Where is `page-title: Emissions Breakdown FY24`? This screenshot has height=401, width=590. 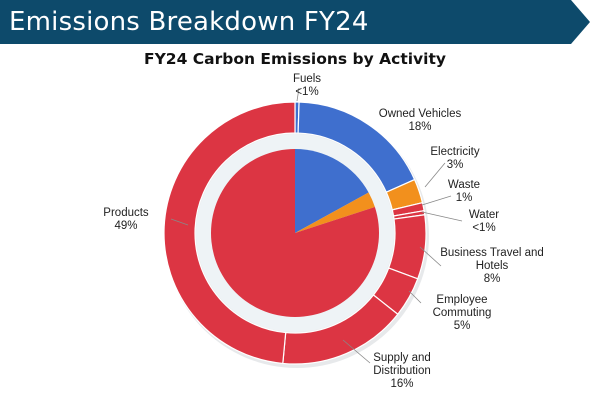
page-title: Emissions Breakdown FY24 is located at coordinates (189, 22).